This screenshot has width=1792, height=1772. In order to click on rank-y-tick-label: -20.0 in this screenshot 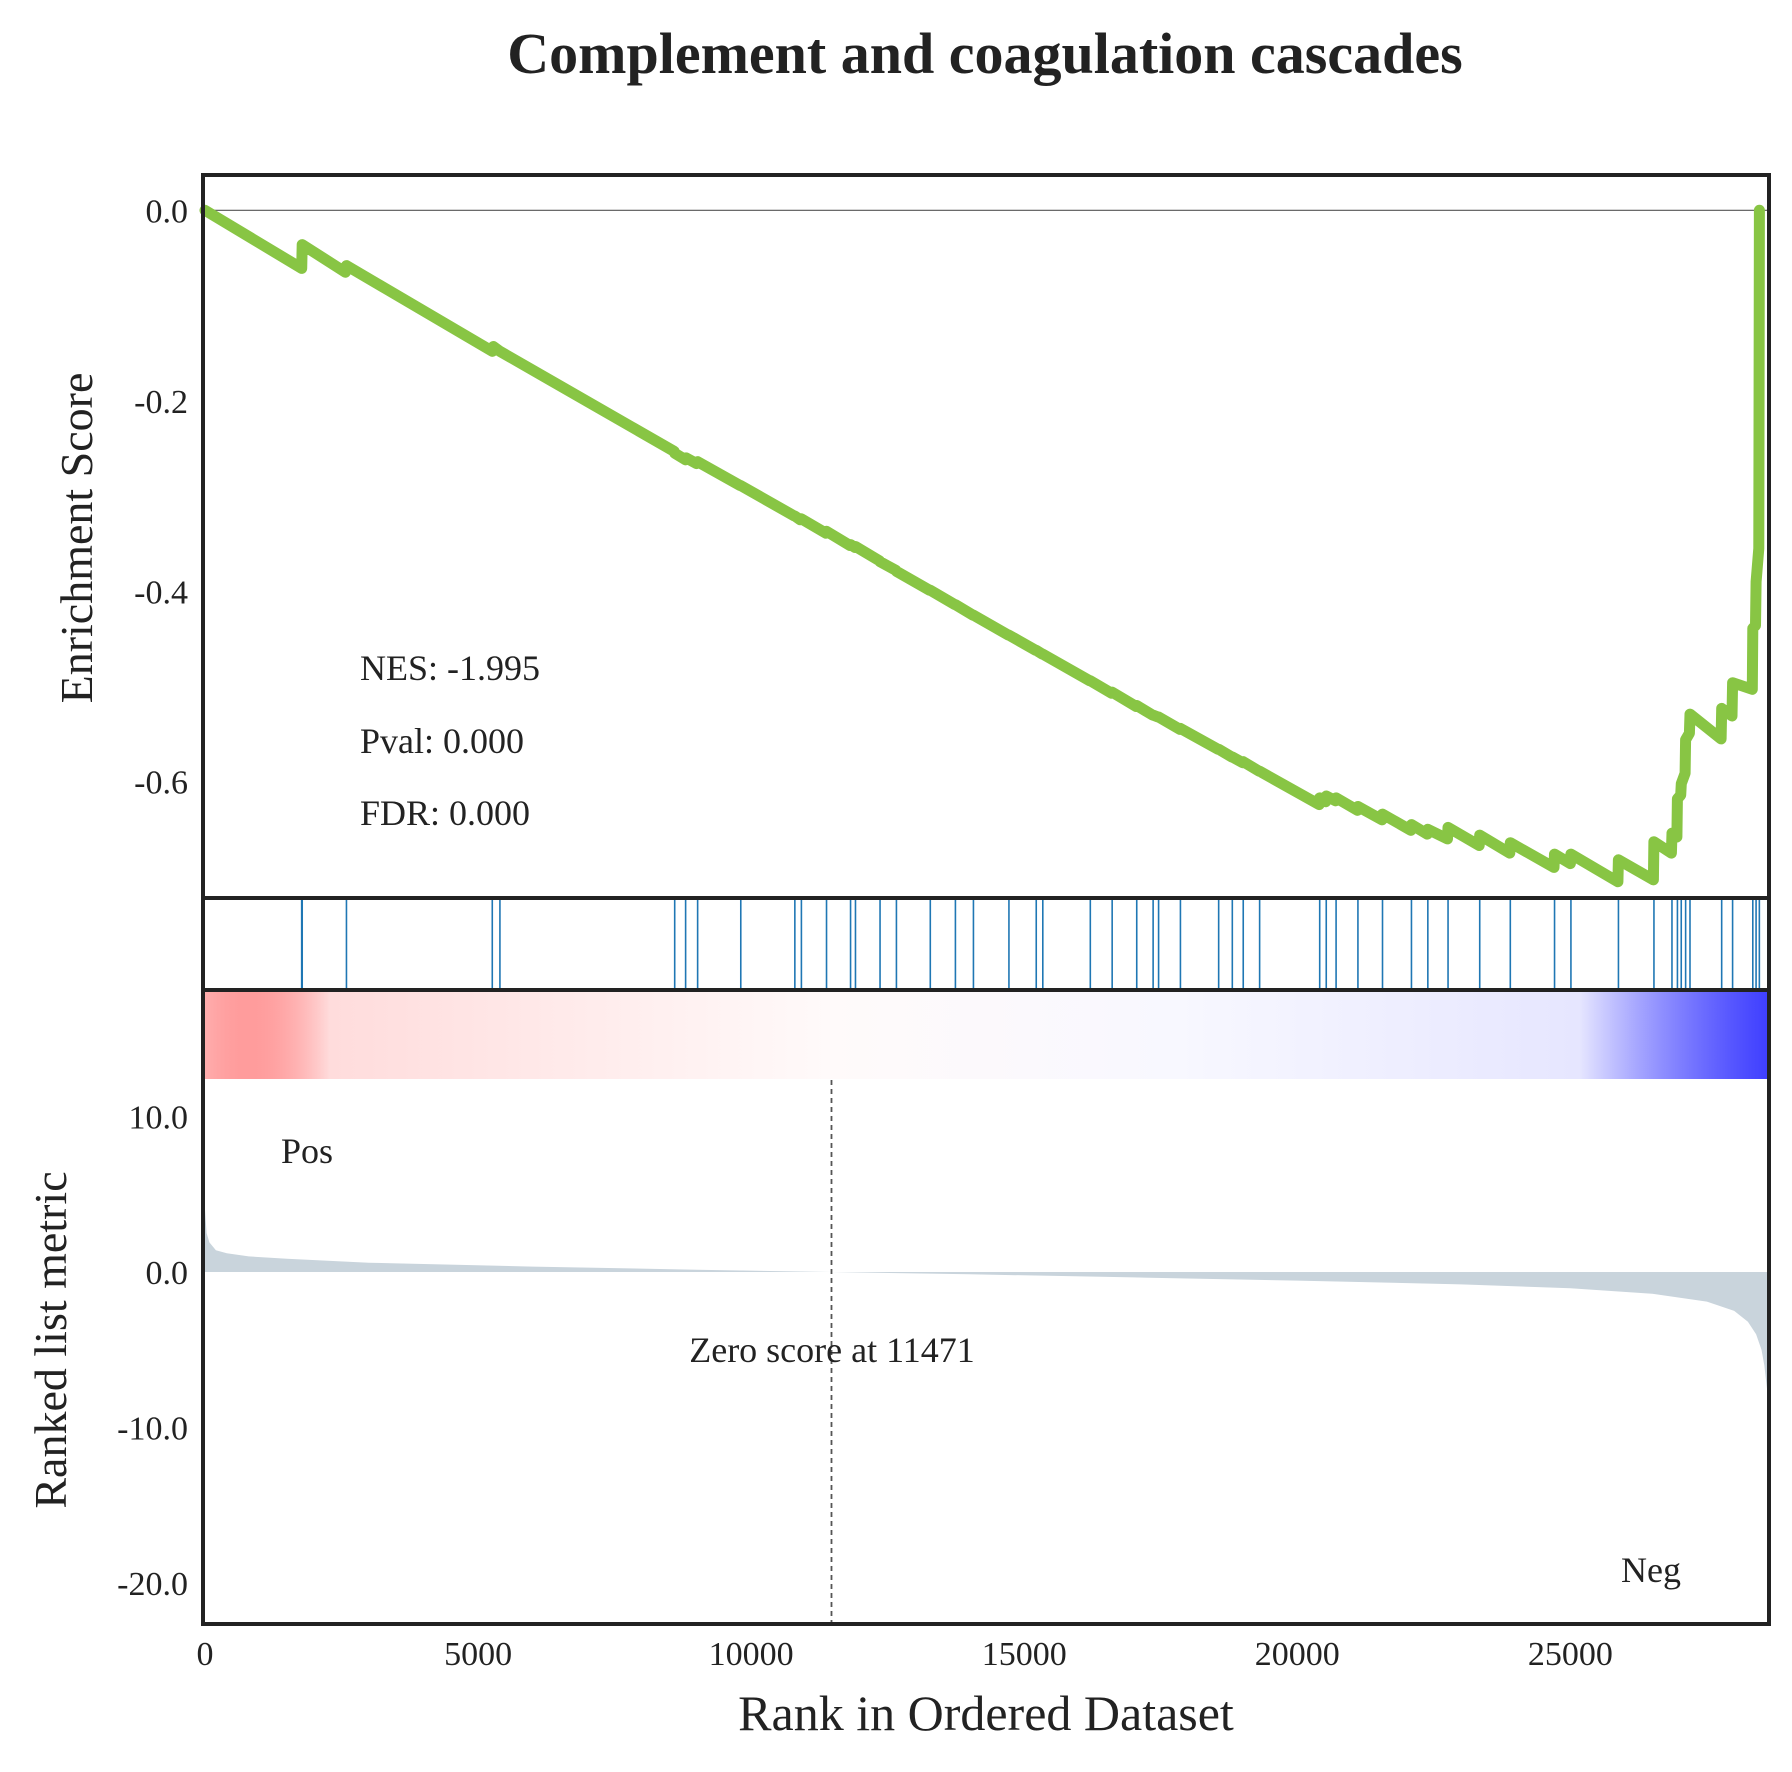, I will do `click(152, 1584)`.